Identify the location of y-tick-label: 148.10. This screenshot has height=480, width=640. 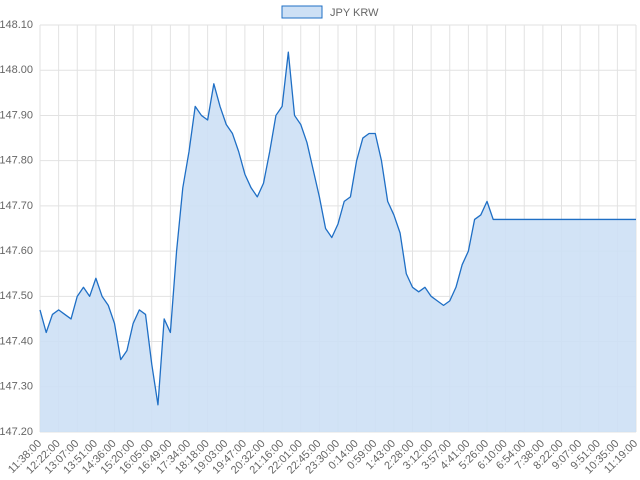
(16, 25).